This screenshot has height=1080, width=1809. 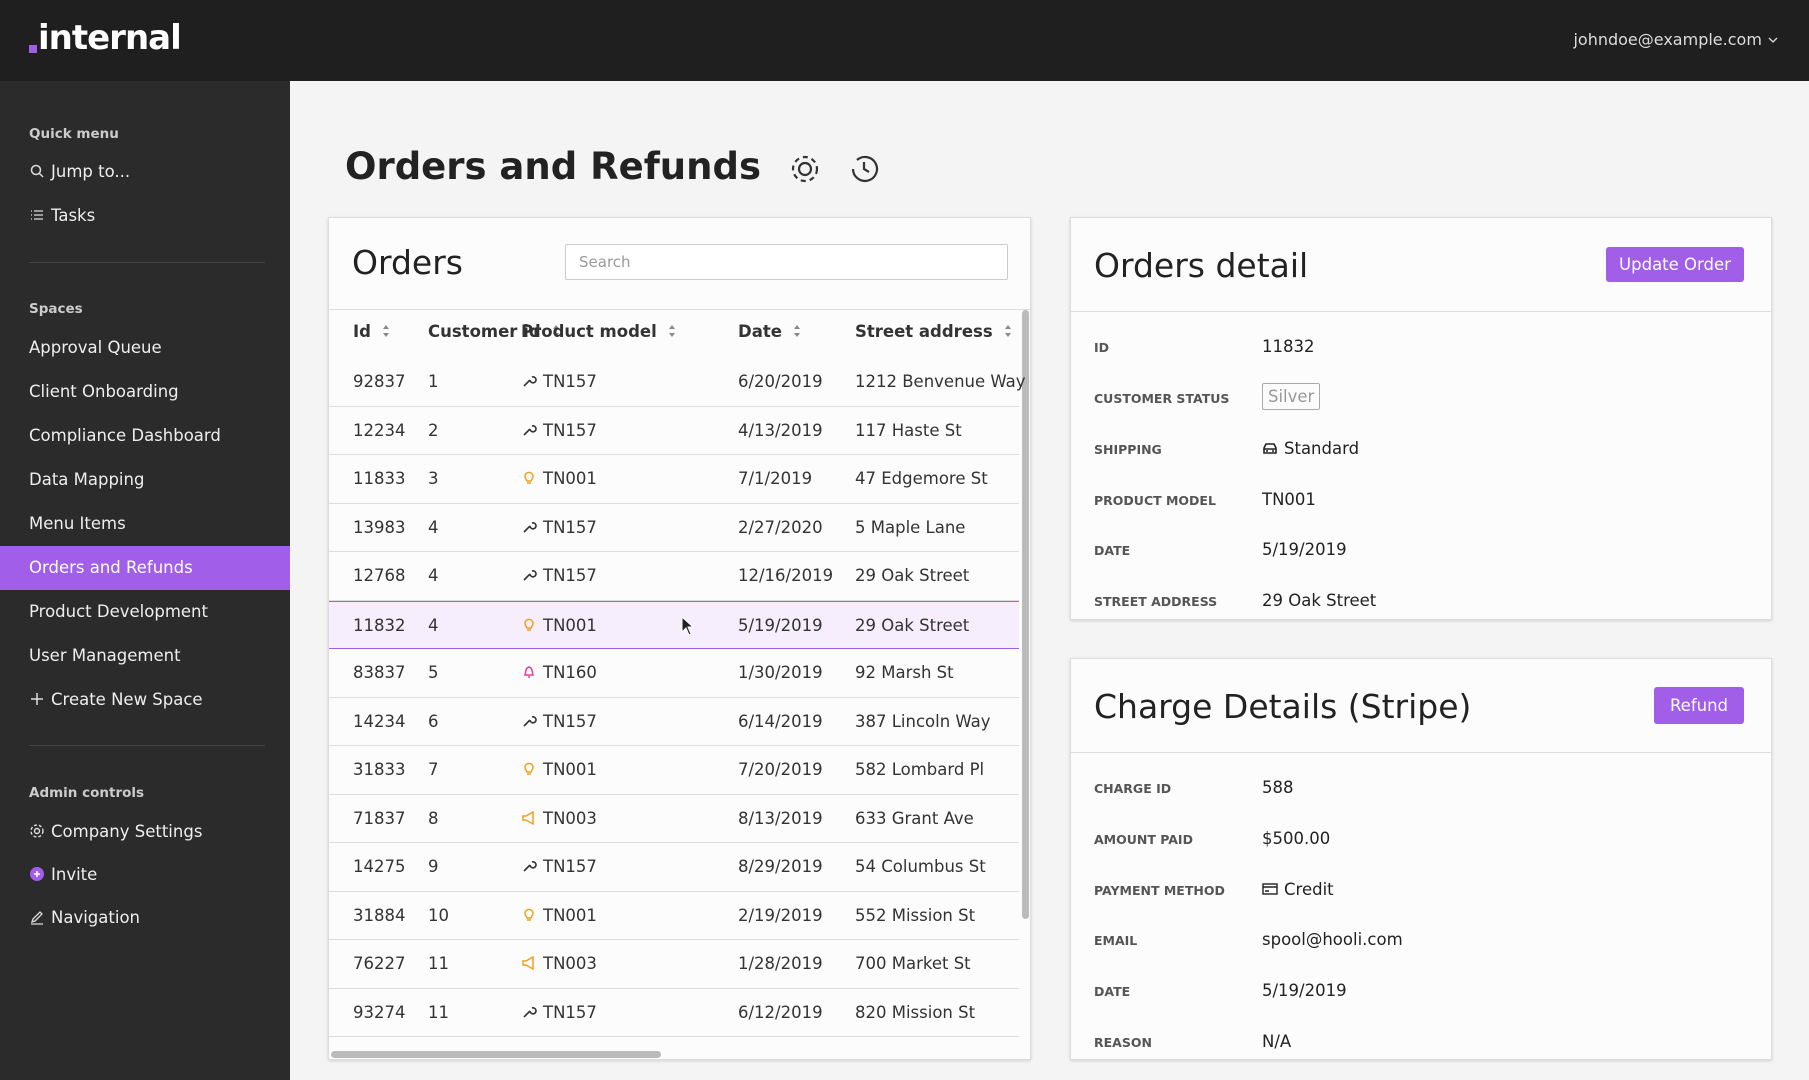 What do you see at coordinates (1773, 40) in the screenshot?
I see `chevron` at bounding box center [1773, 40].